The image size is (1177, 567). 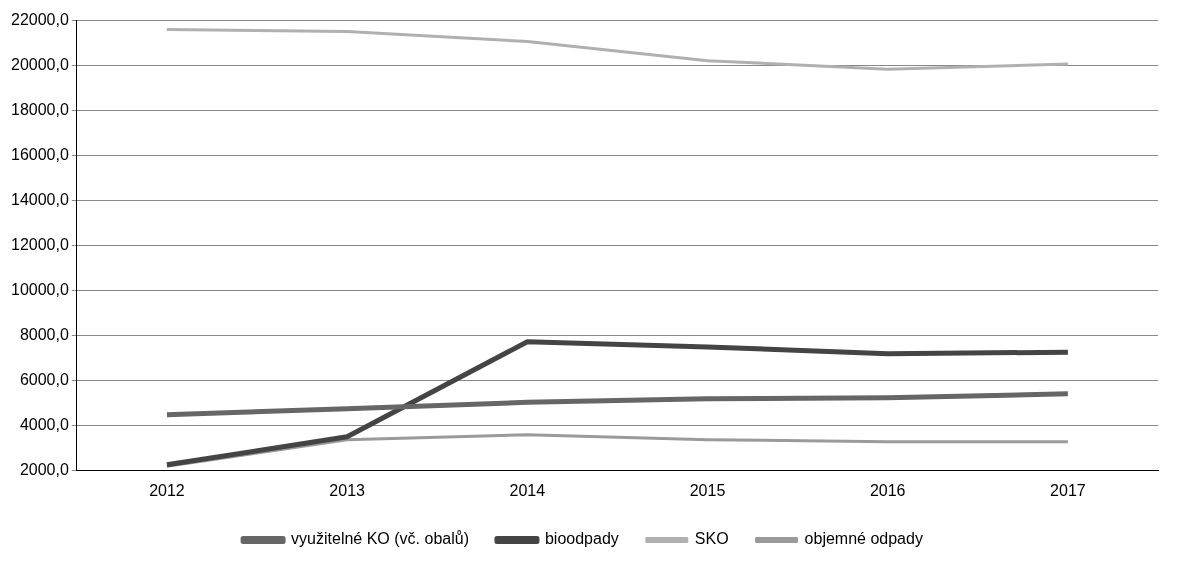 What do you see at coordinates (167, 490) in the screenshot?
I see `x-tick-label: 2012` at bounding box center [167, 490].